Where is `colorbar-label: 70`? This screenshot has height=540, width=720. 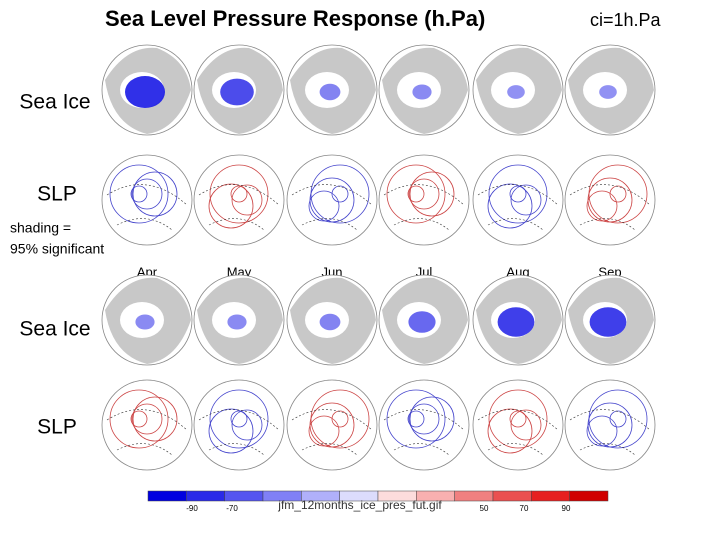
colorbar-label: 70 is located at coordinates (524, 508).